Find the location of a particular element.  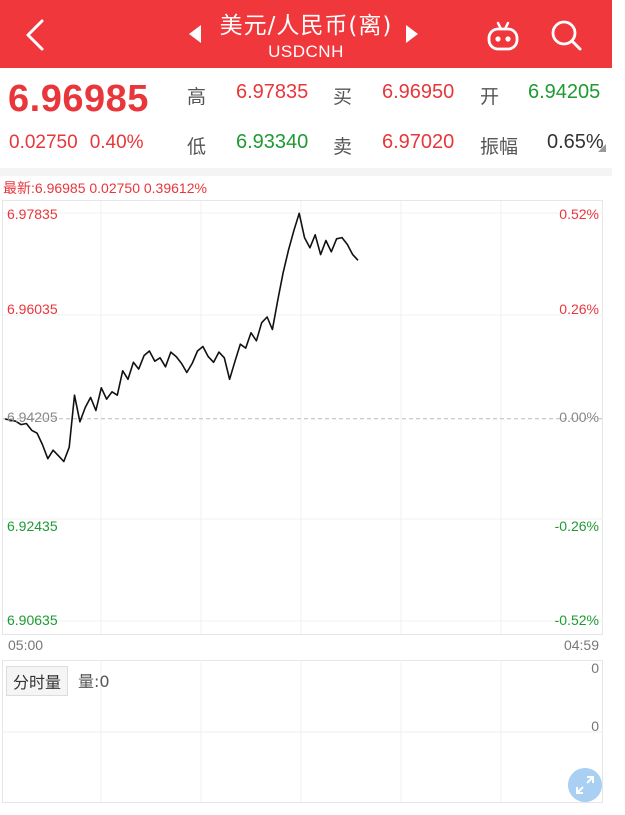

price-change-pct: 0.40% is located at coordinates (116, 142).